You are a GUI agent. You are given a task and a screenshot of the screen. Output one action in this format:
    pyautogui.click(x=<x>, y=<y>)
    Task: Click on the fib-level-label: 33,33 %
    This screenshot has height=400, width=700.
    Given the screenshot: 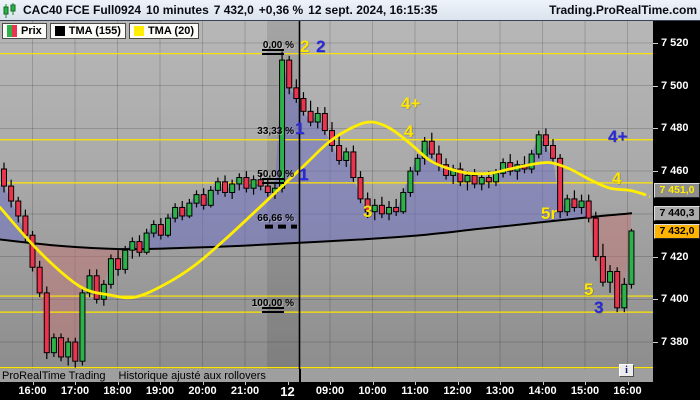 What is the action you would take?
    pyautogui.click(x=275, y=131)
    